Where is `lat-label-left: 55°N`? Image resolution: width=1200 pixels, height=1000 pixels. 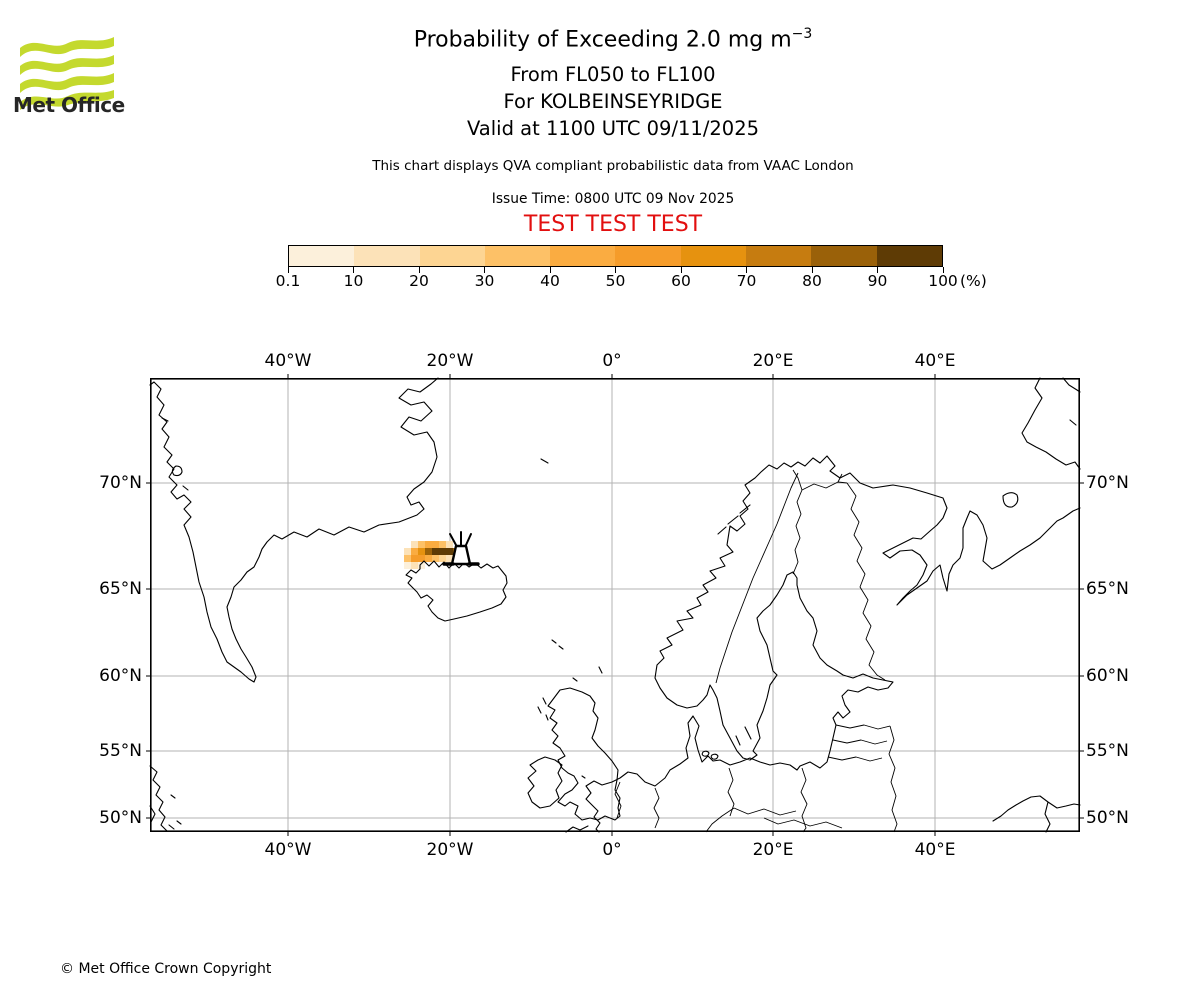
lat-label-left: 55°N is located at coordinates (120, 751).